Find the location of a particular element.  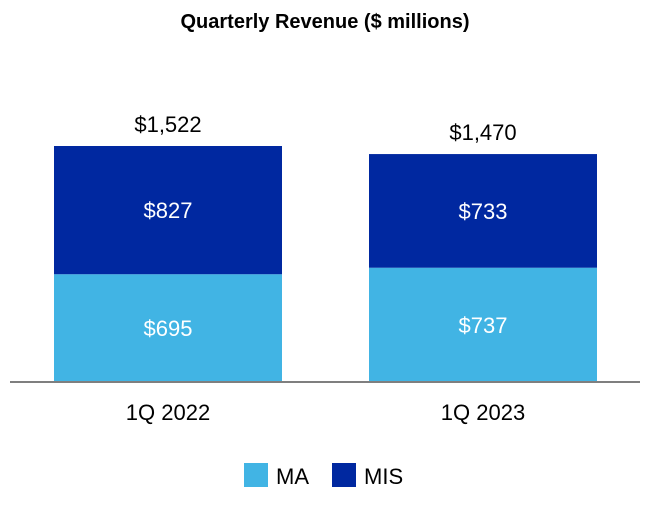

legend: MA MIS is located at coordinates (323, 476).